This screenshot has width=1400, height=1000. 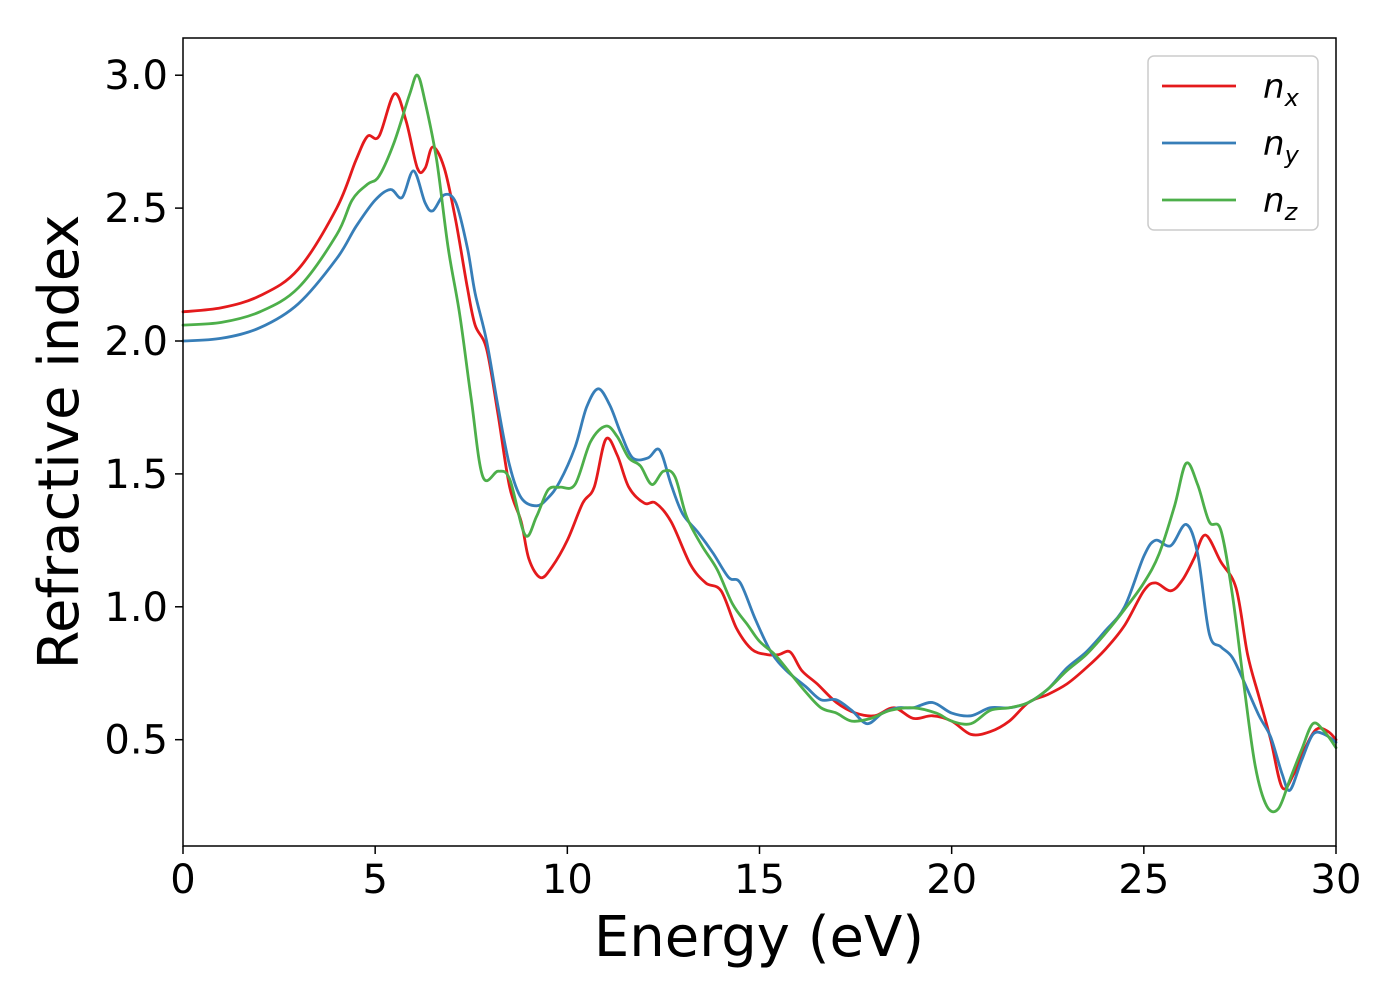 I want to click on x-tick-label: 0, so click(x=182, y=880).